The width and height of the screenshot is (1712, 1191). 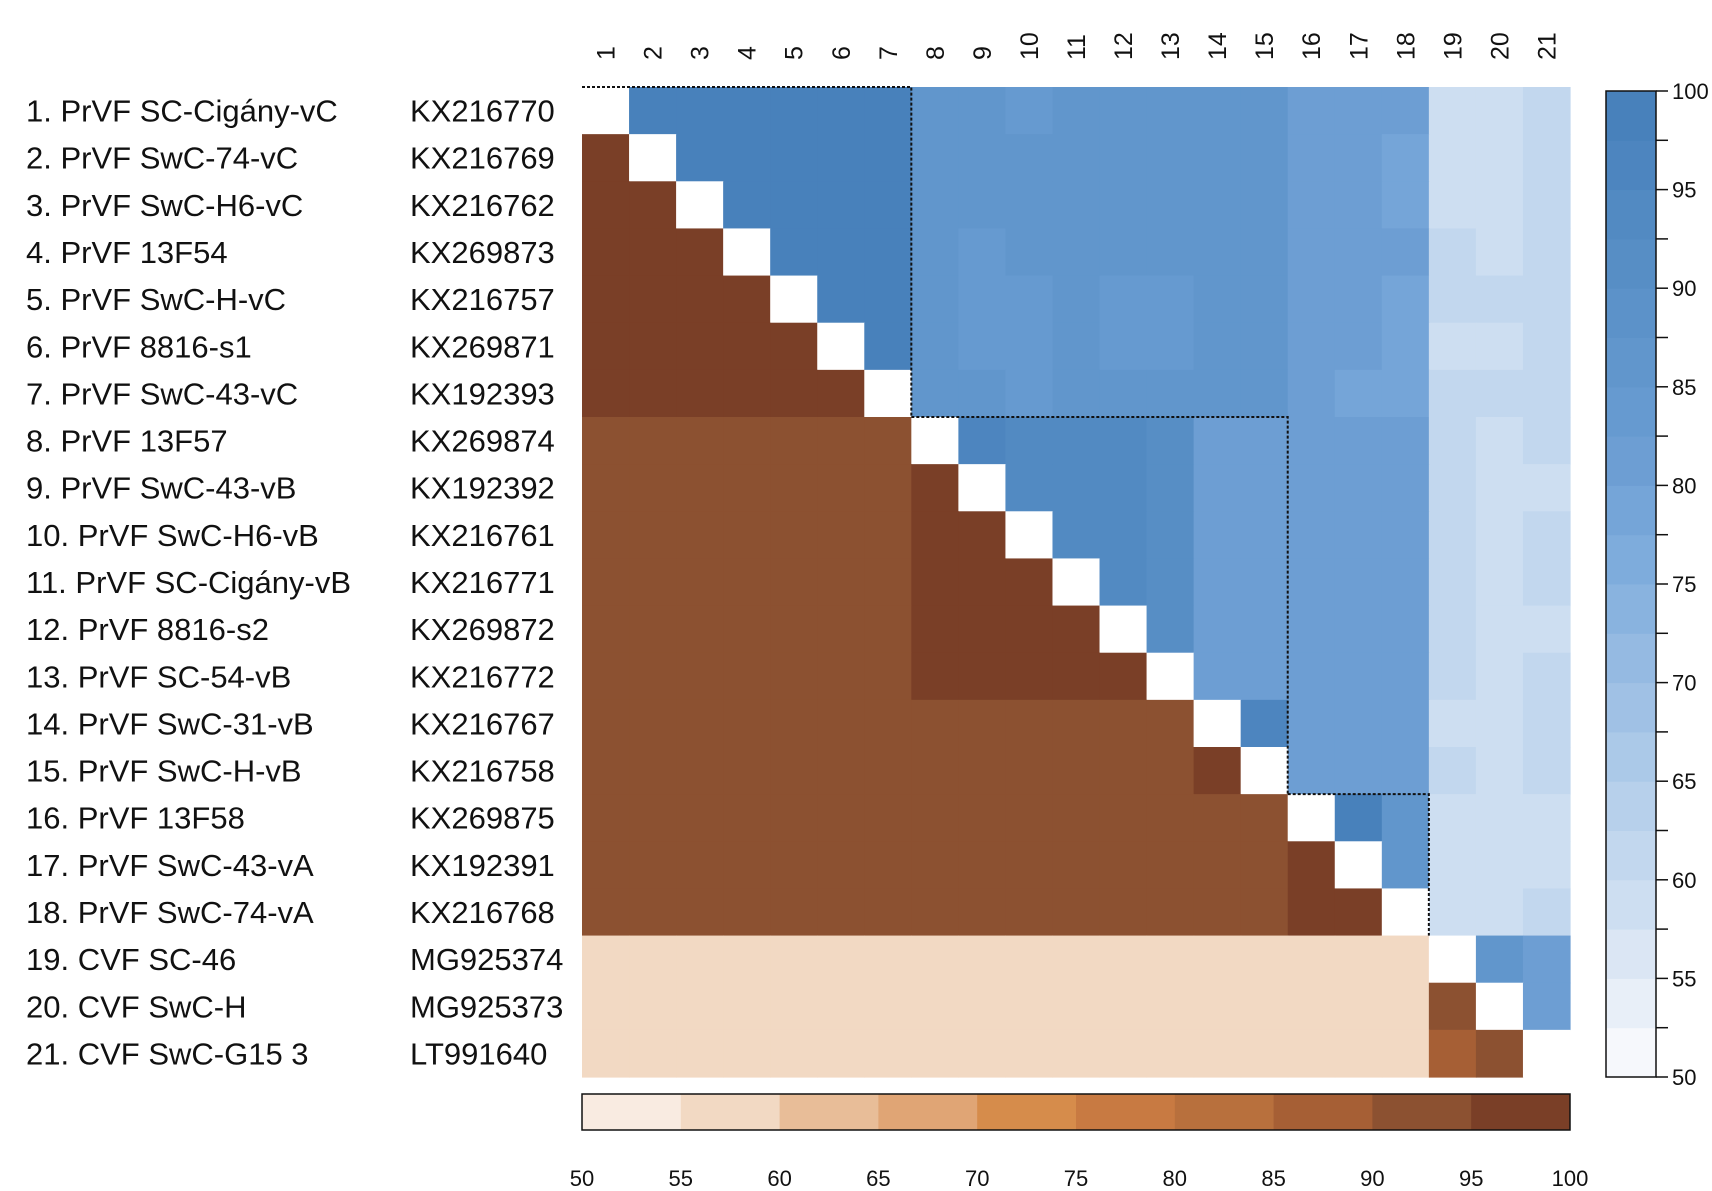 I want to click on row-label: 8. PrVF 13F57, so click(x=127, y=441).